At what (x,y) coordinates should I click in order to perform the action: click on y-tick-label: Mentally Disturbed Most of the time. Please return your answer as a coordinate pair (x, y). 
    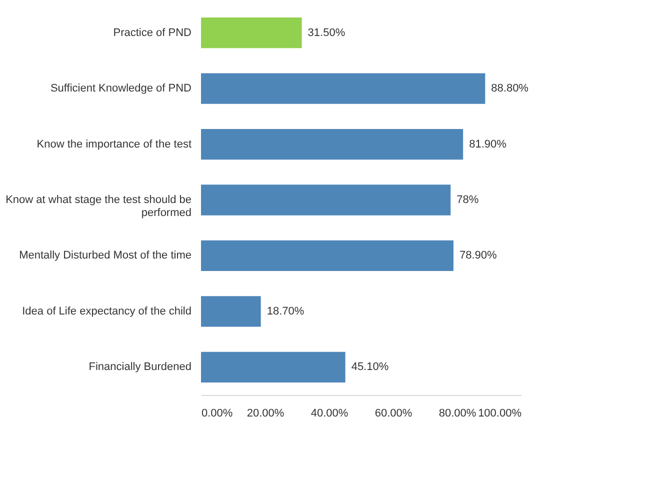
    Looking at the image, I should click on (105, 256).